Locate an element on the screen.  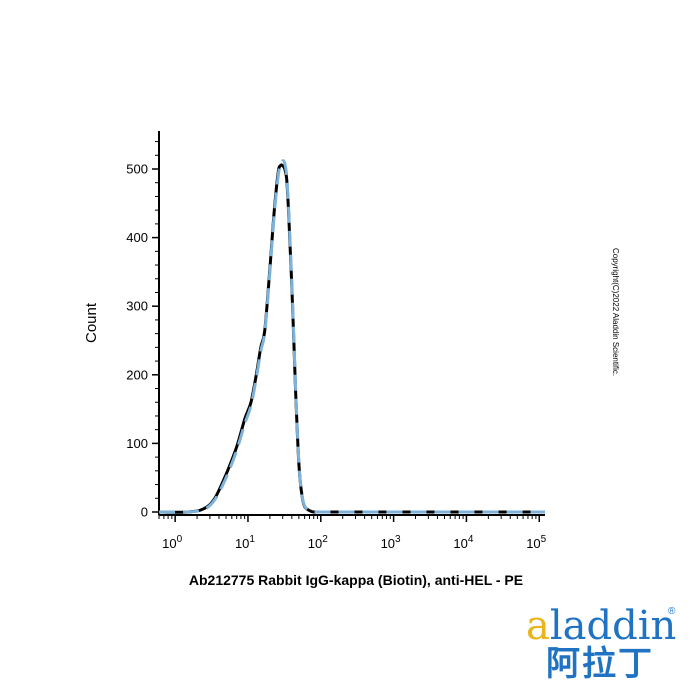
registered-mark: ® is located at coordinates (672, 611).